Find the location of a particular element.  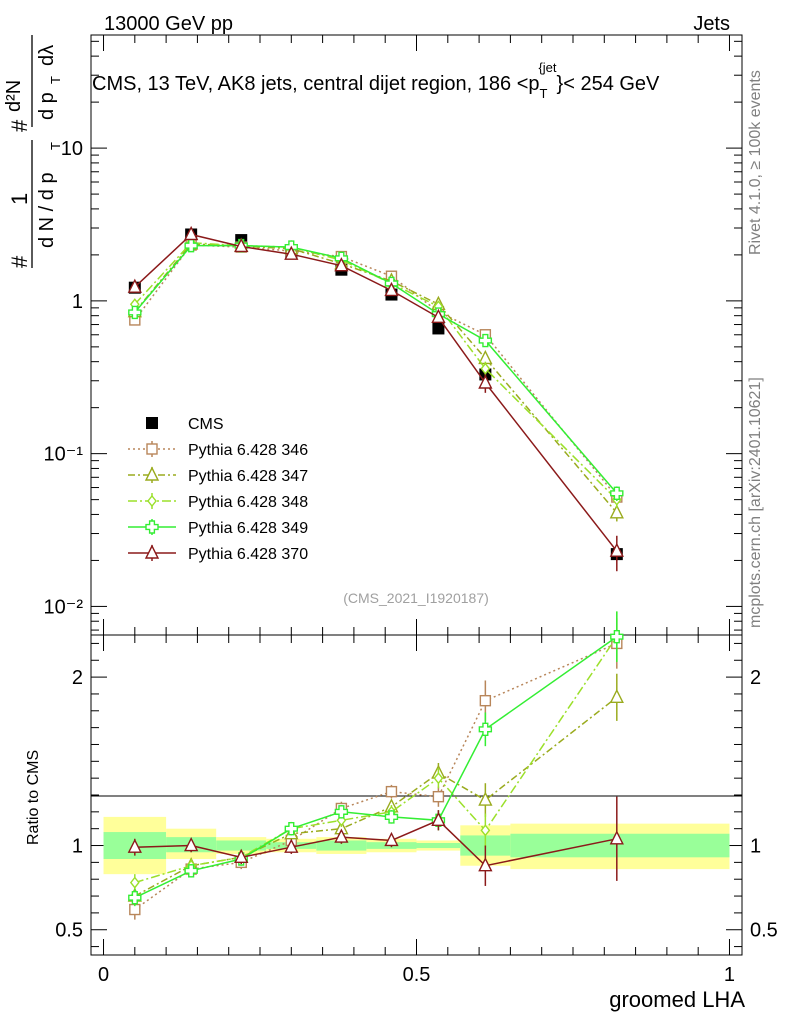

ylabel-hash-mid: # is located at coordinates (19, 125).